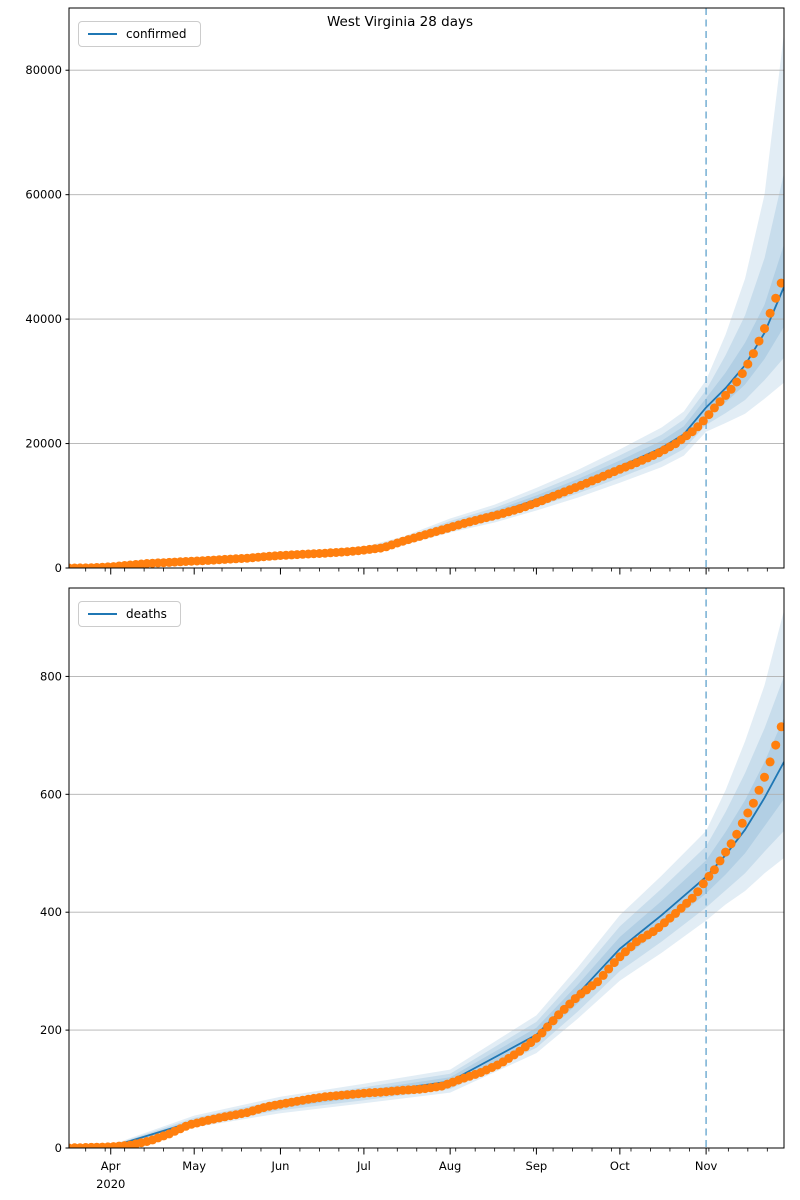  What do you see at coordinates (620, 1166) in the screenshot?
I see `x-tick-label-month: Oct` at bounding box center [620, 1166].